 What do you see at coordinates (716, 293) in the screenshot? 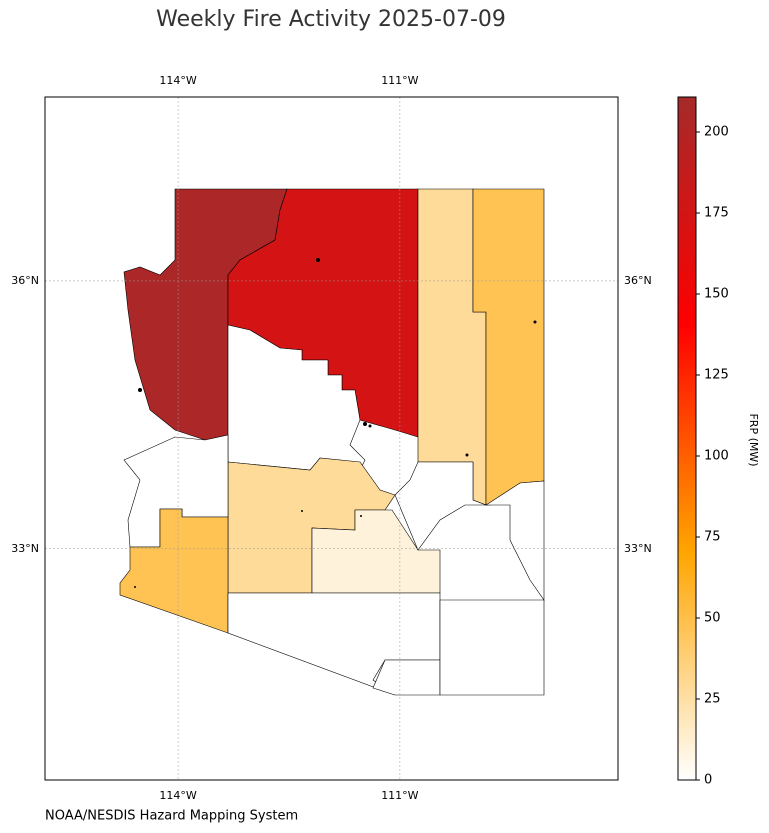
I see `colorbar-tick-label: 150` at bounding box center [716, 293].